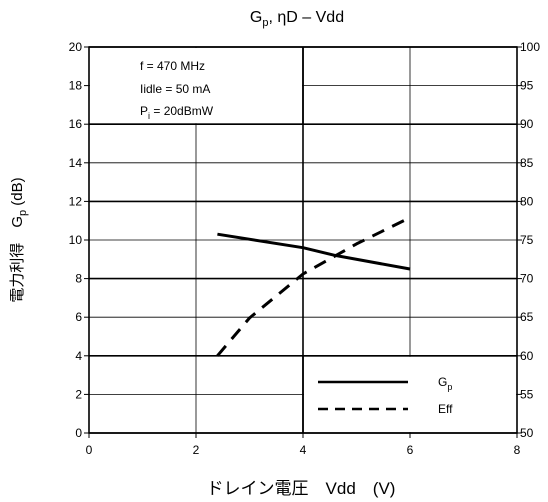 This screenshot has height=502, width=548. Describe the element at coordinates (385, 395) in the screenshot. I see `legend: Gp Eff` at that location.